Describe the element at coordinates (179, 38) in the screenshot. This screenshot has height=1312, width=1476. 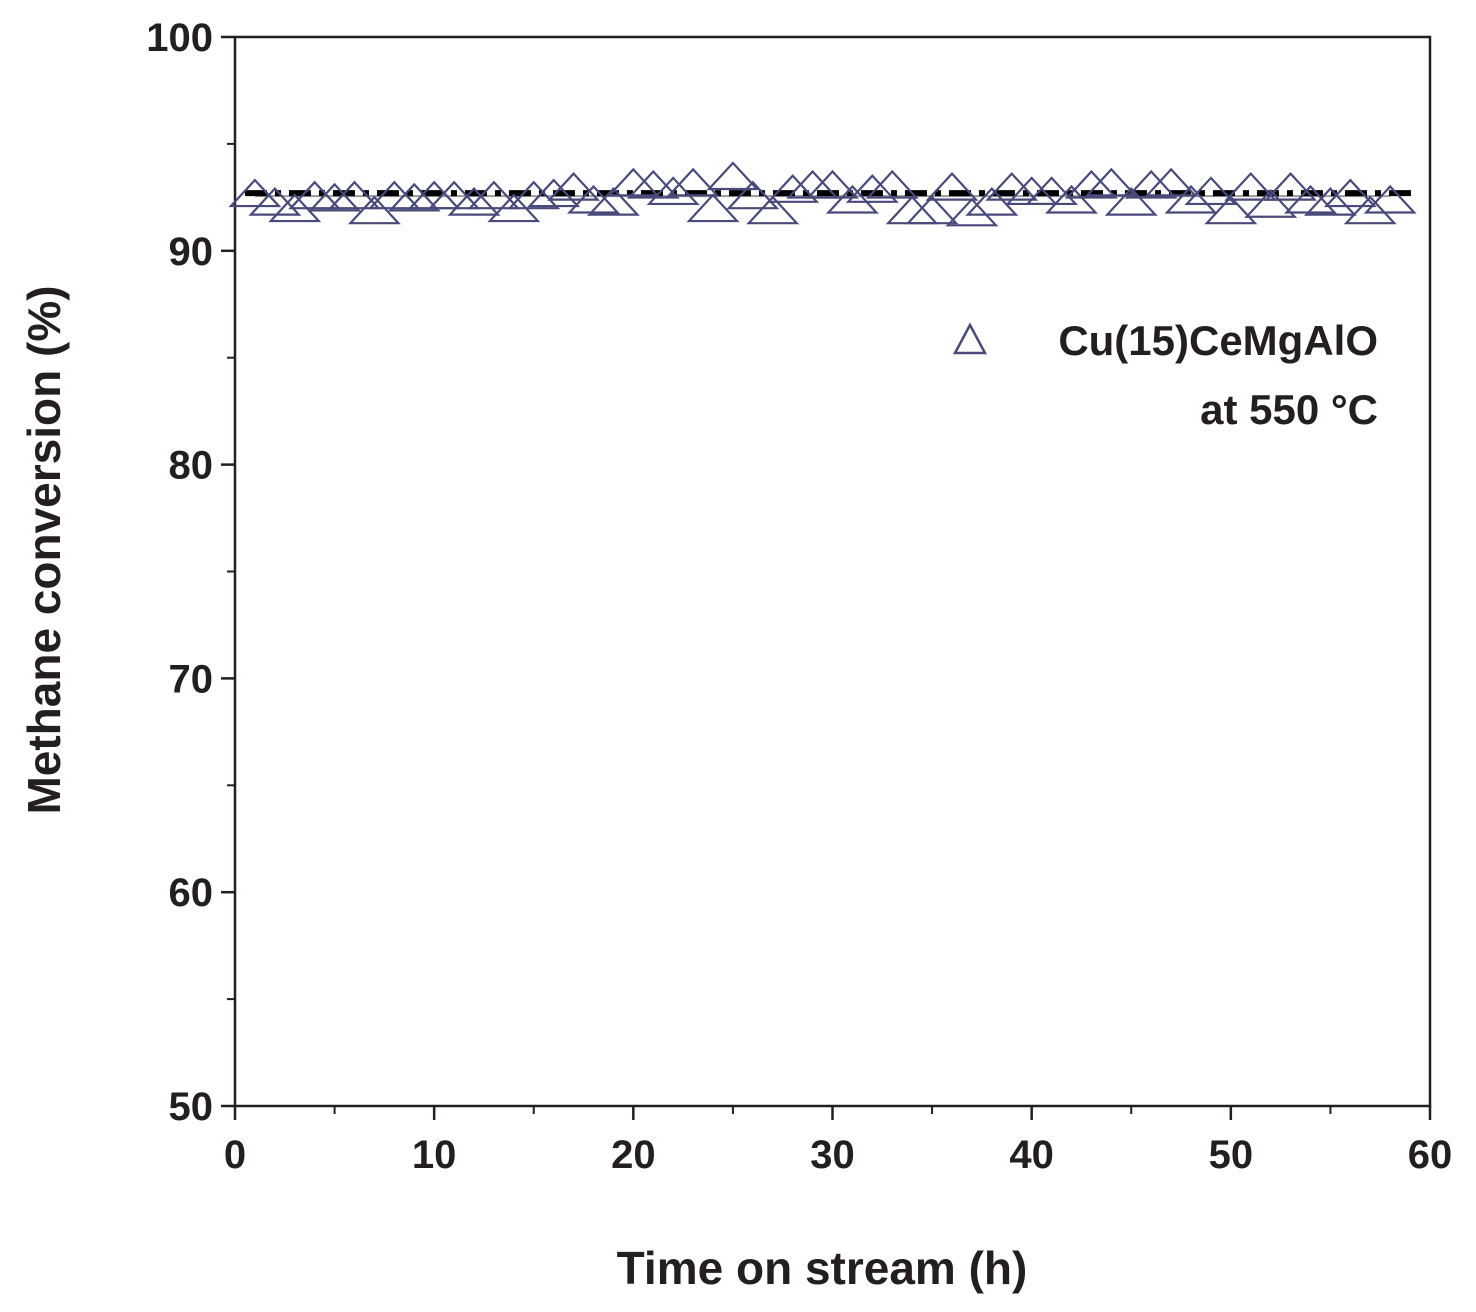
I see `y-tick-label: 100` at that location.